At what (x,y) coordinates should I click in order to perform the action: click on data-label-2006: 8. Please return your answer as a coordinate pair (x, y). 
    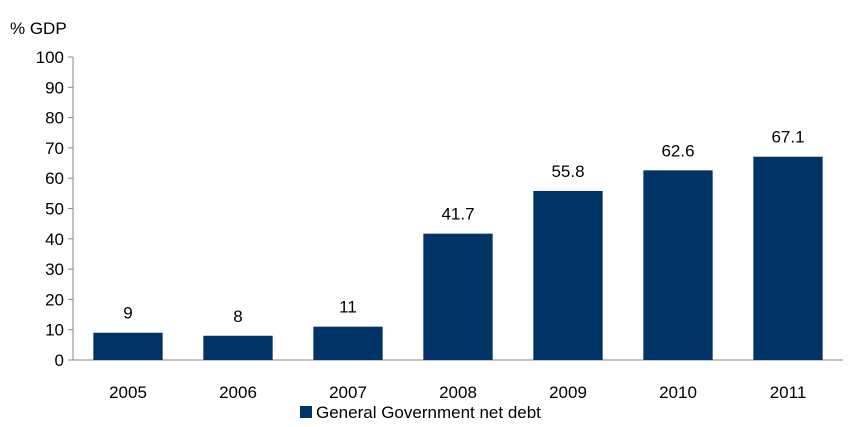
    Looking at the image, I should click on (237, 316).